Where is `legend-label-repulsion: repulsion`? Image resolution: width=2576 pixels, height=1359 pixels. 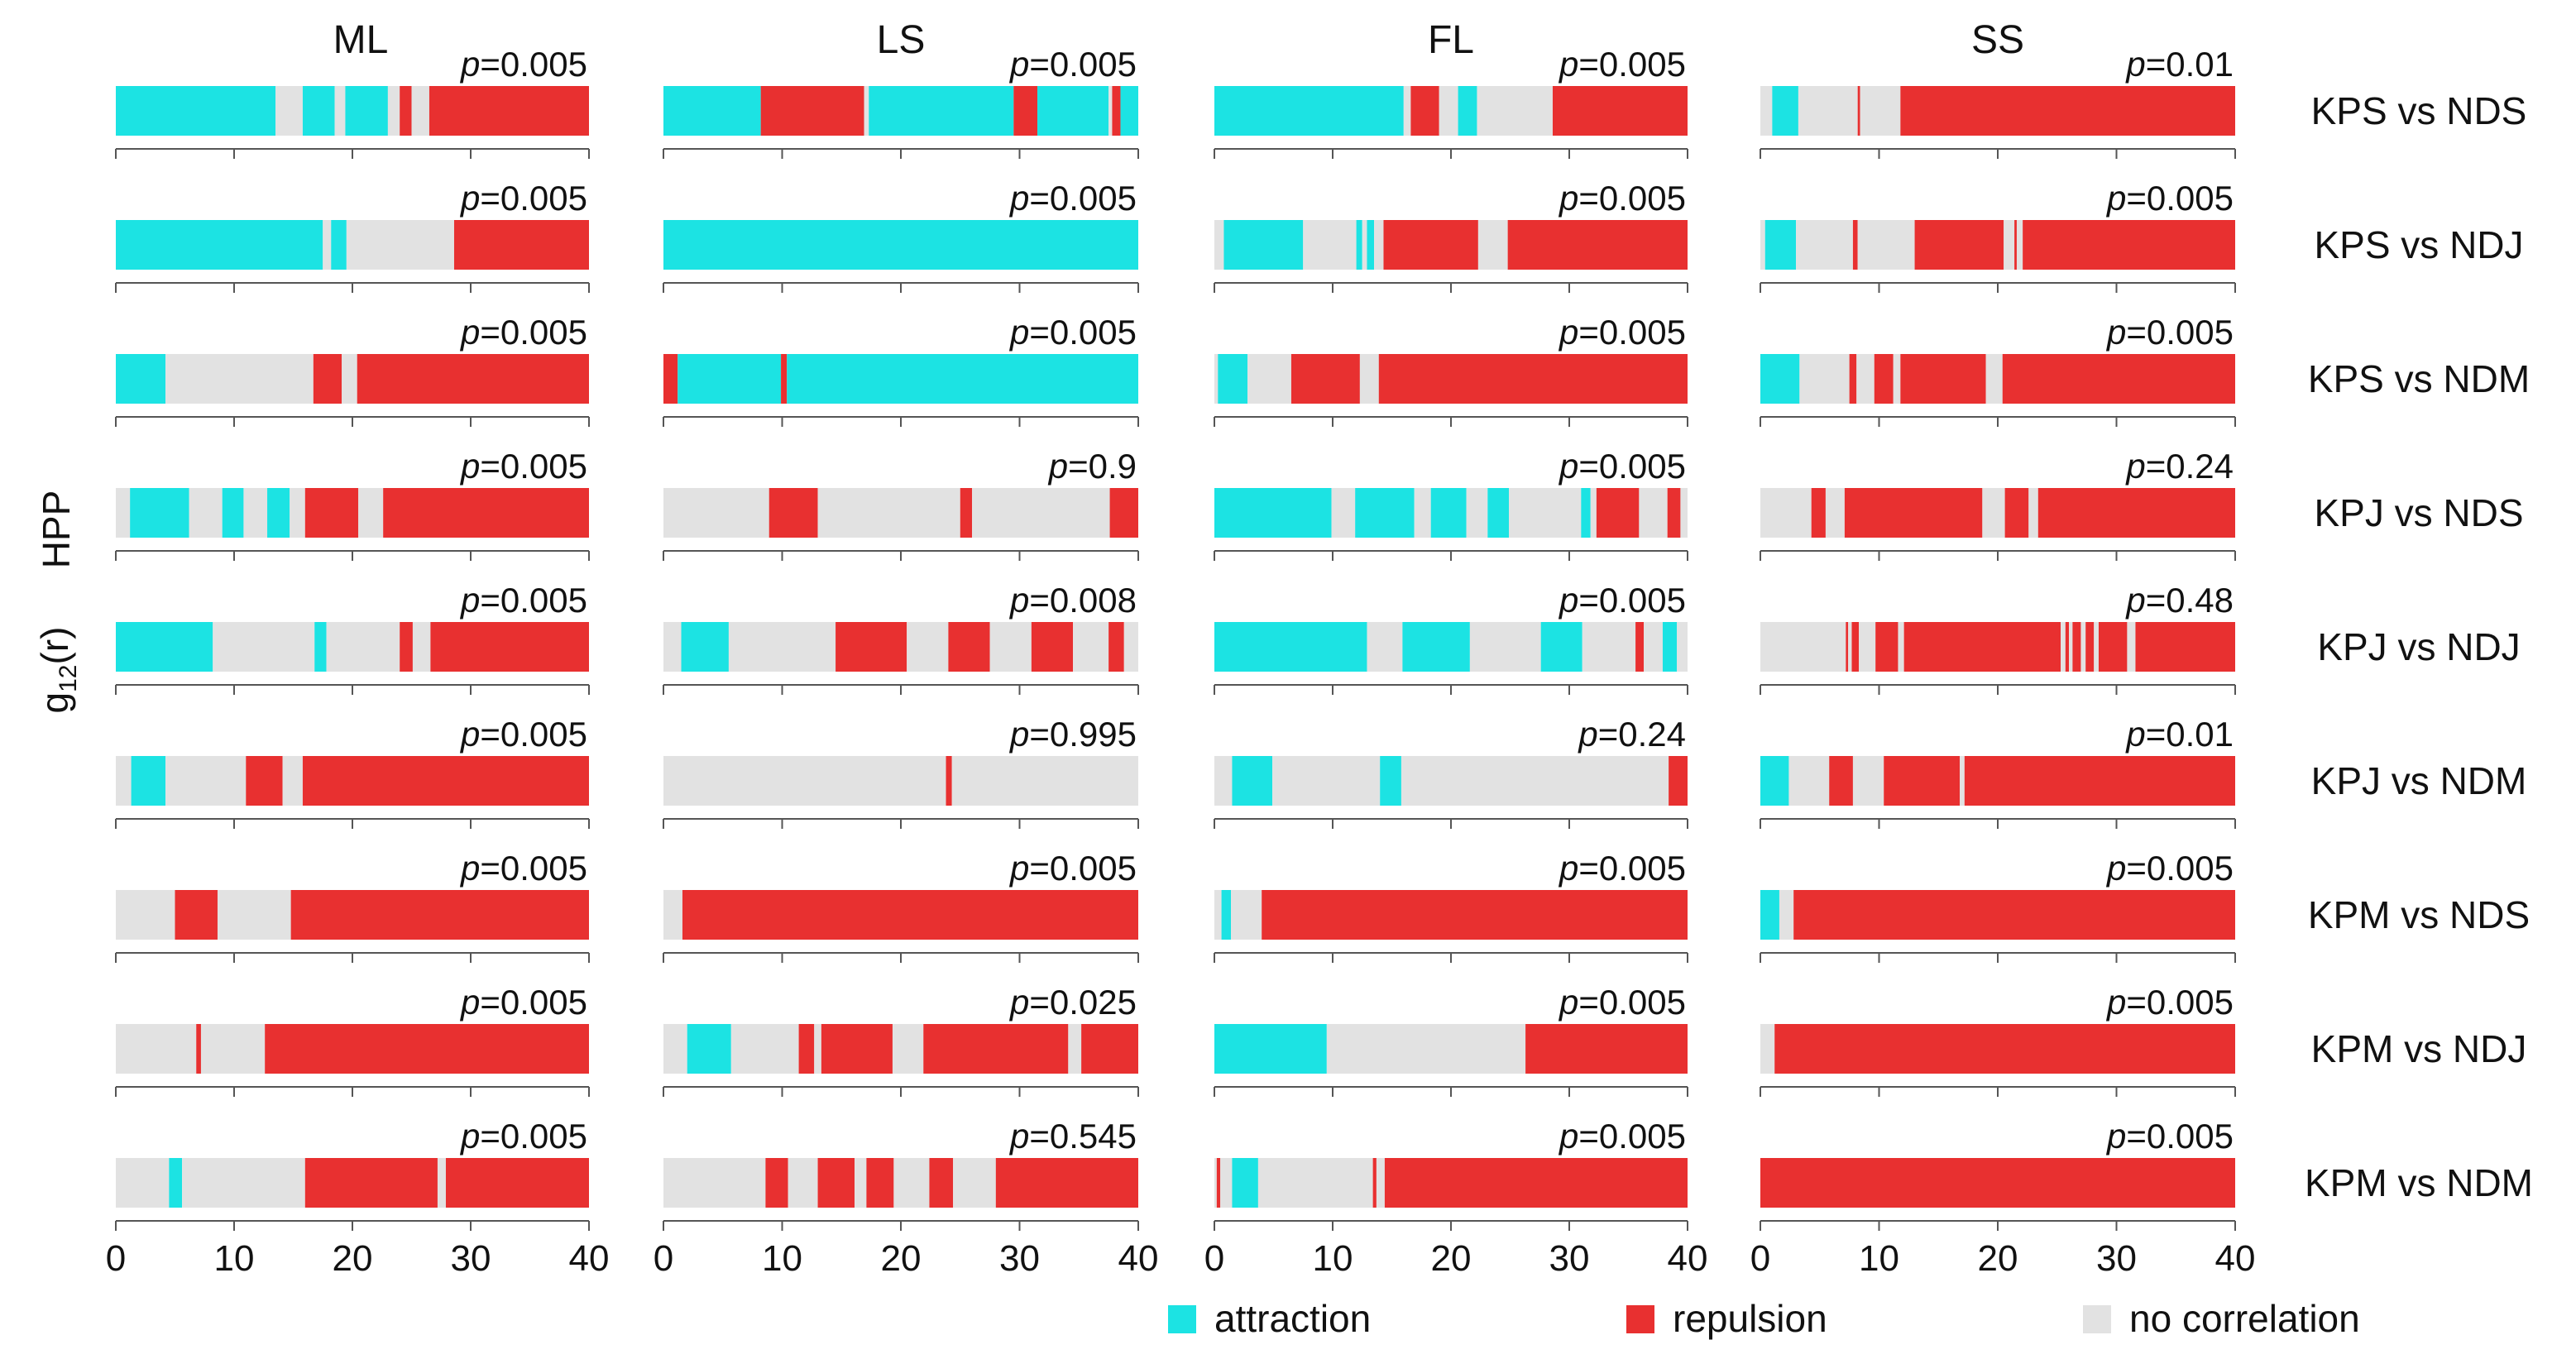
legend-label-repulsion: repulsion is located at coordinates (1750, 1318).